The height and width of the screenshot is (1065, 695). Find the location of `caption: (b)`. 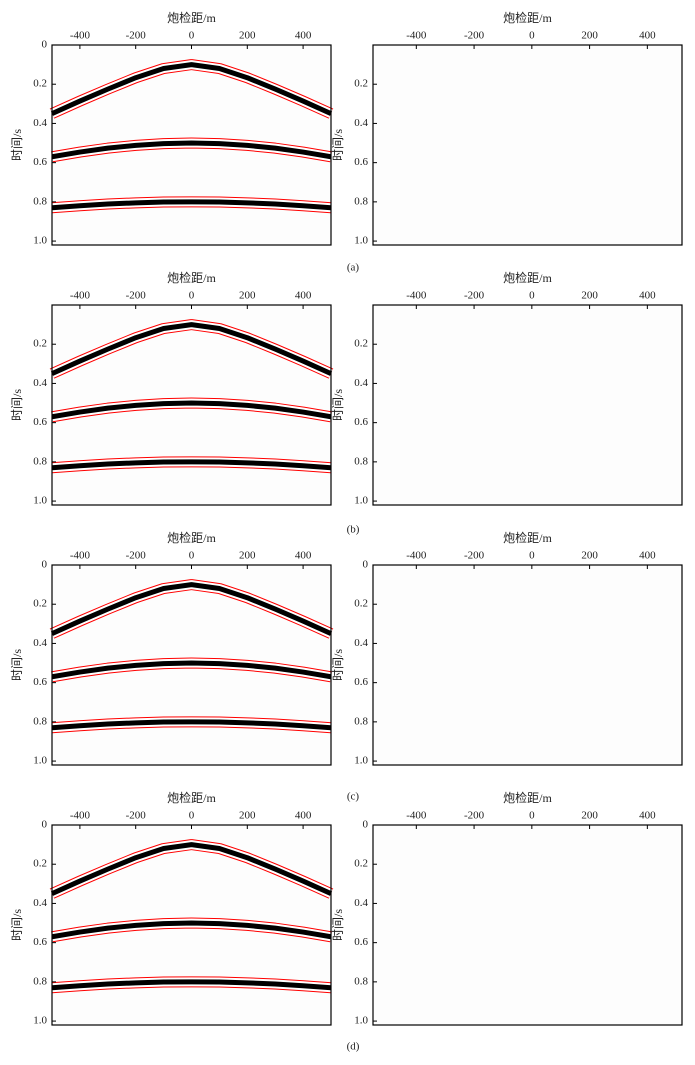

caption: (b) is located at coordinates (353, 530).